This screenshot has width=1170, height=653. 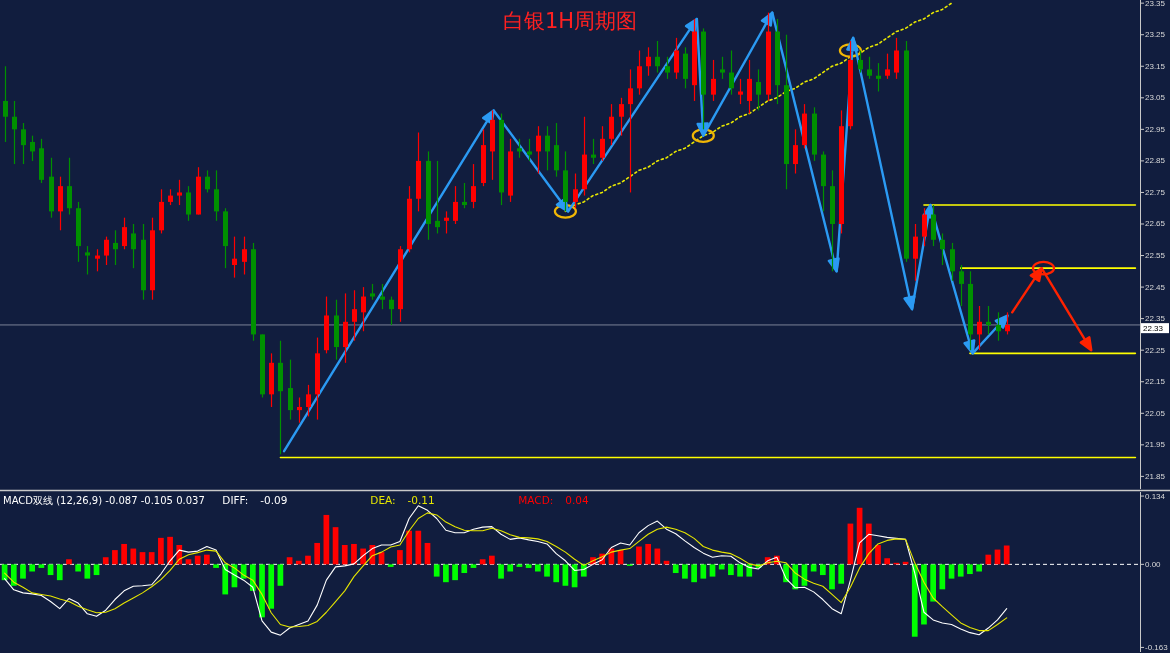 What do you see at coordinates (1155, 319) in the screenshot?
I see `y-tick-label: 22.35` at bounding box center [1155, 319].